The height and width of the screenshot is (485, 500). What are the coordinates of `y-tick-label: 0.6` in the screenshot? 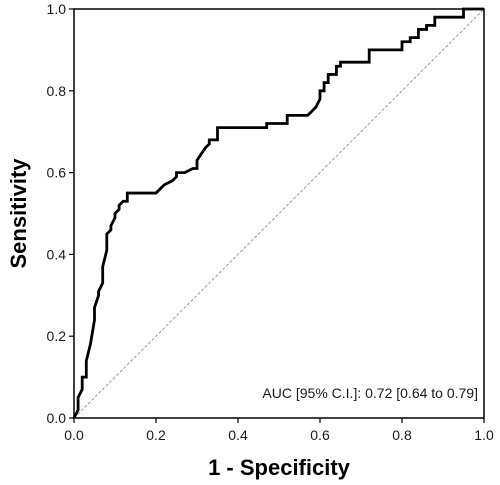 It's located at (57, 173).